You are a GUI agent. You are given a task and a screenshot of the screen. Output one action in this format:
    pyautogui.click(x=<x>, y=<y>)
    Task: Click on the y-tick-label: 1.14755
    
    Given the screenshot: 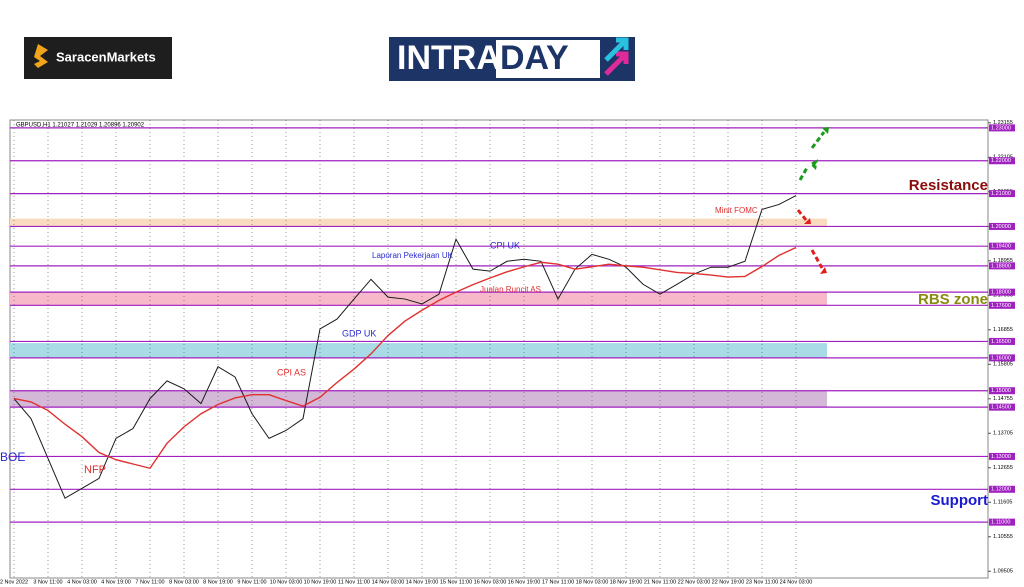 What is the action you would take?
    pyautogui.click(x=1003, y=399)
    